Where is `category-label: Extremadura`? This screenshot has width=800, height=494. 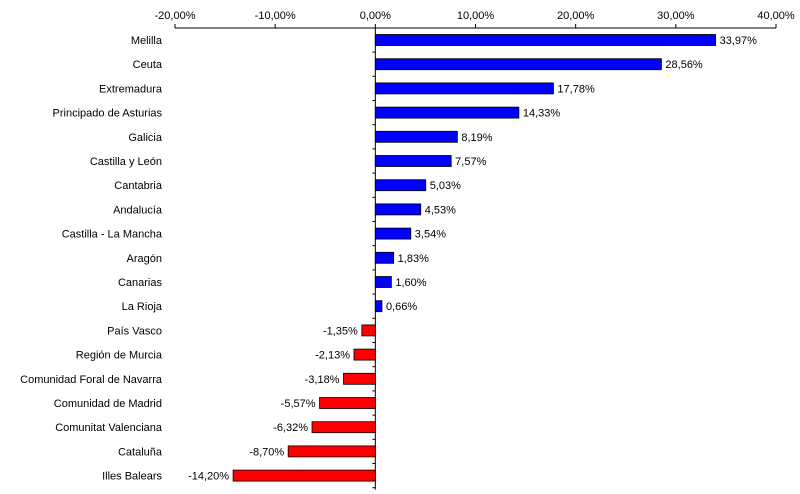
category-label: Extremadura is located at coordinates (131, 89).